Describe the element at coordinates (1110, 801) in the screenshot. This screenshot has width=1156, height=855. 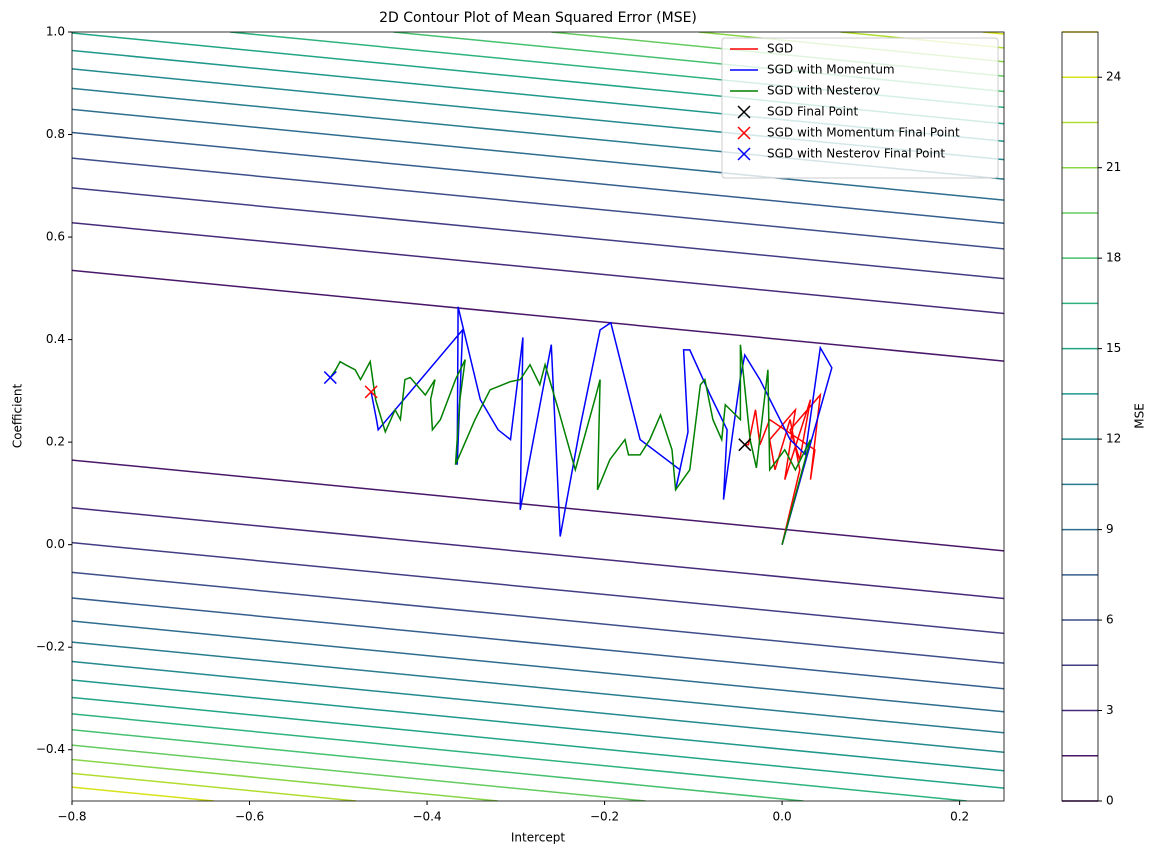
I see `colorbar-tick-label: 0` at that location.